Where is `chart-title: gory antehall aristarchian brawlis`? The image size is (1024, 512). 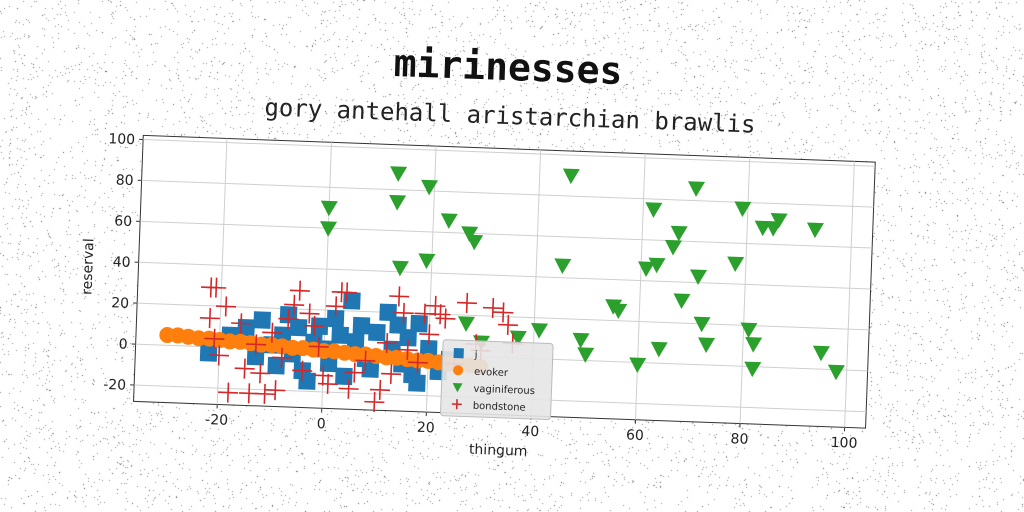
chart-title: gory antehall aristarchian brawlis is located at coordinates (510, 115).